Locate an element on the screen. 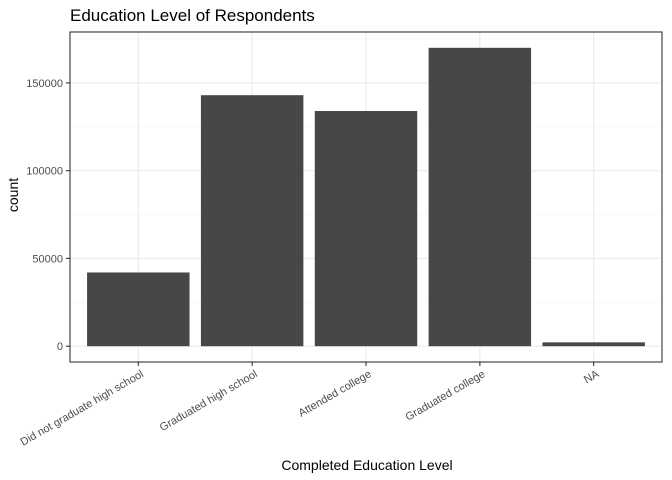 This screenshot has width=672, height=480. x-tick-label: Graduated high school is located at coordinates (209, 401).